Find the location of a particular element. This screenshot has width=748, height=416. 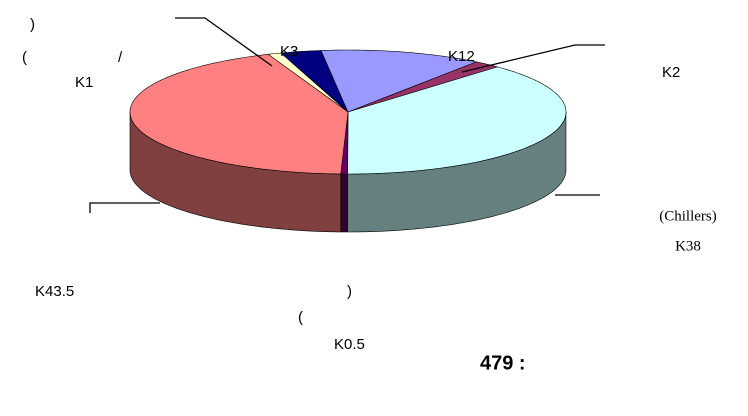

pie-side is located at coordinates (344, 203).